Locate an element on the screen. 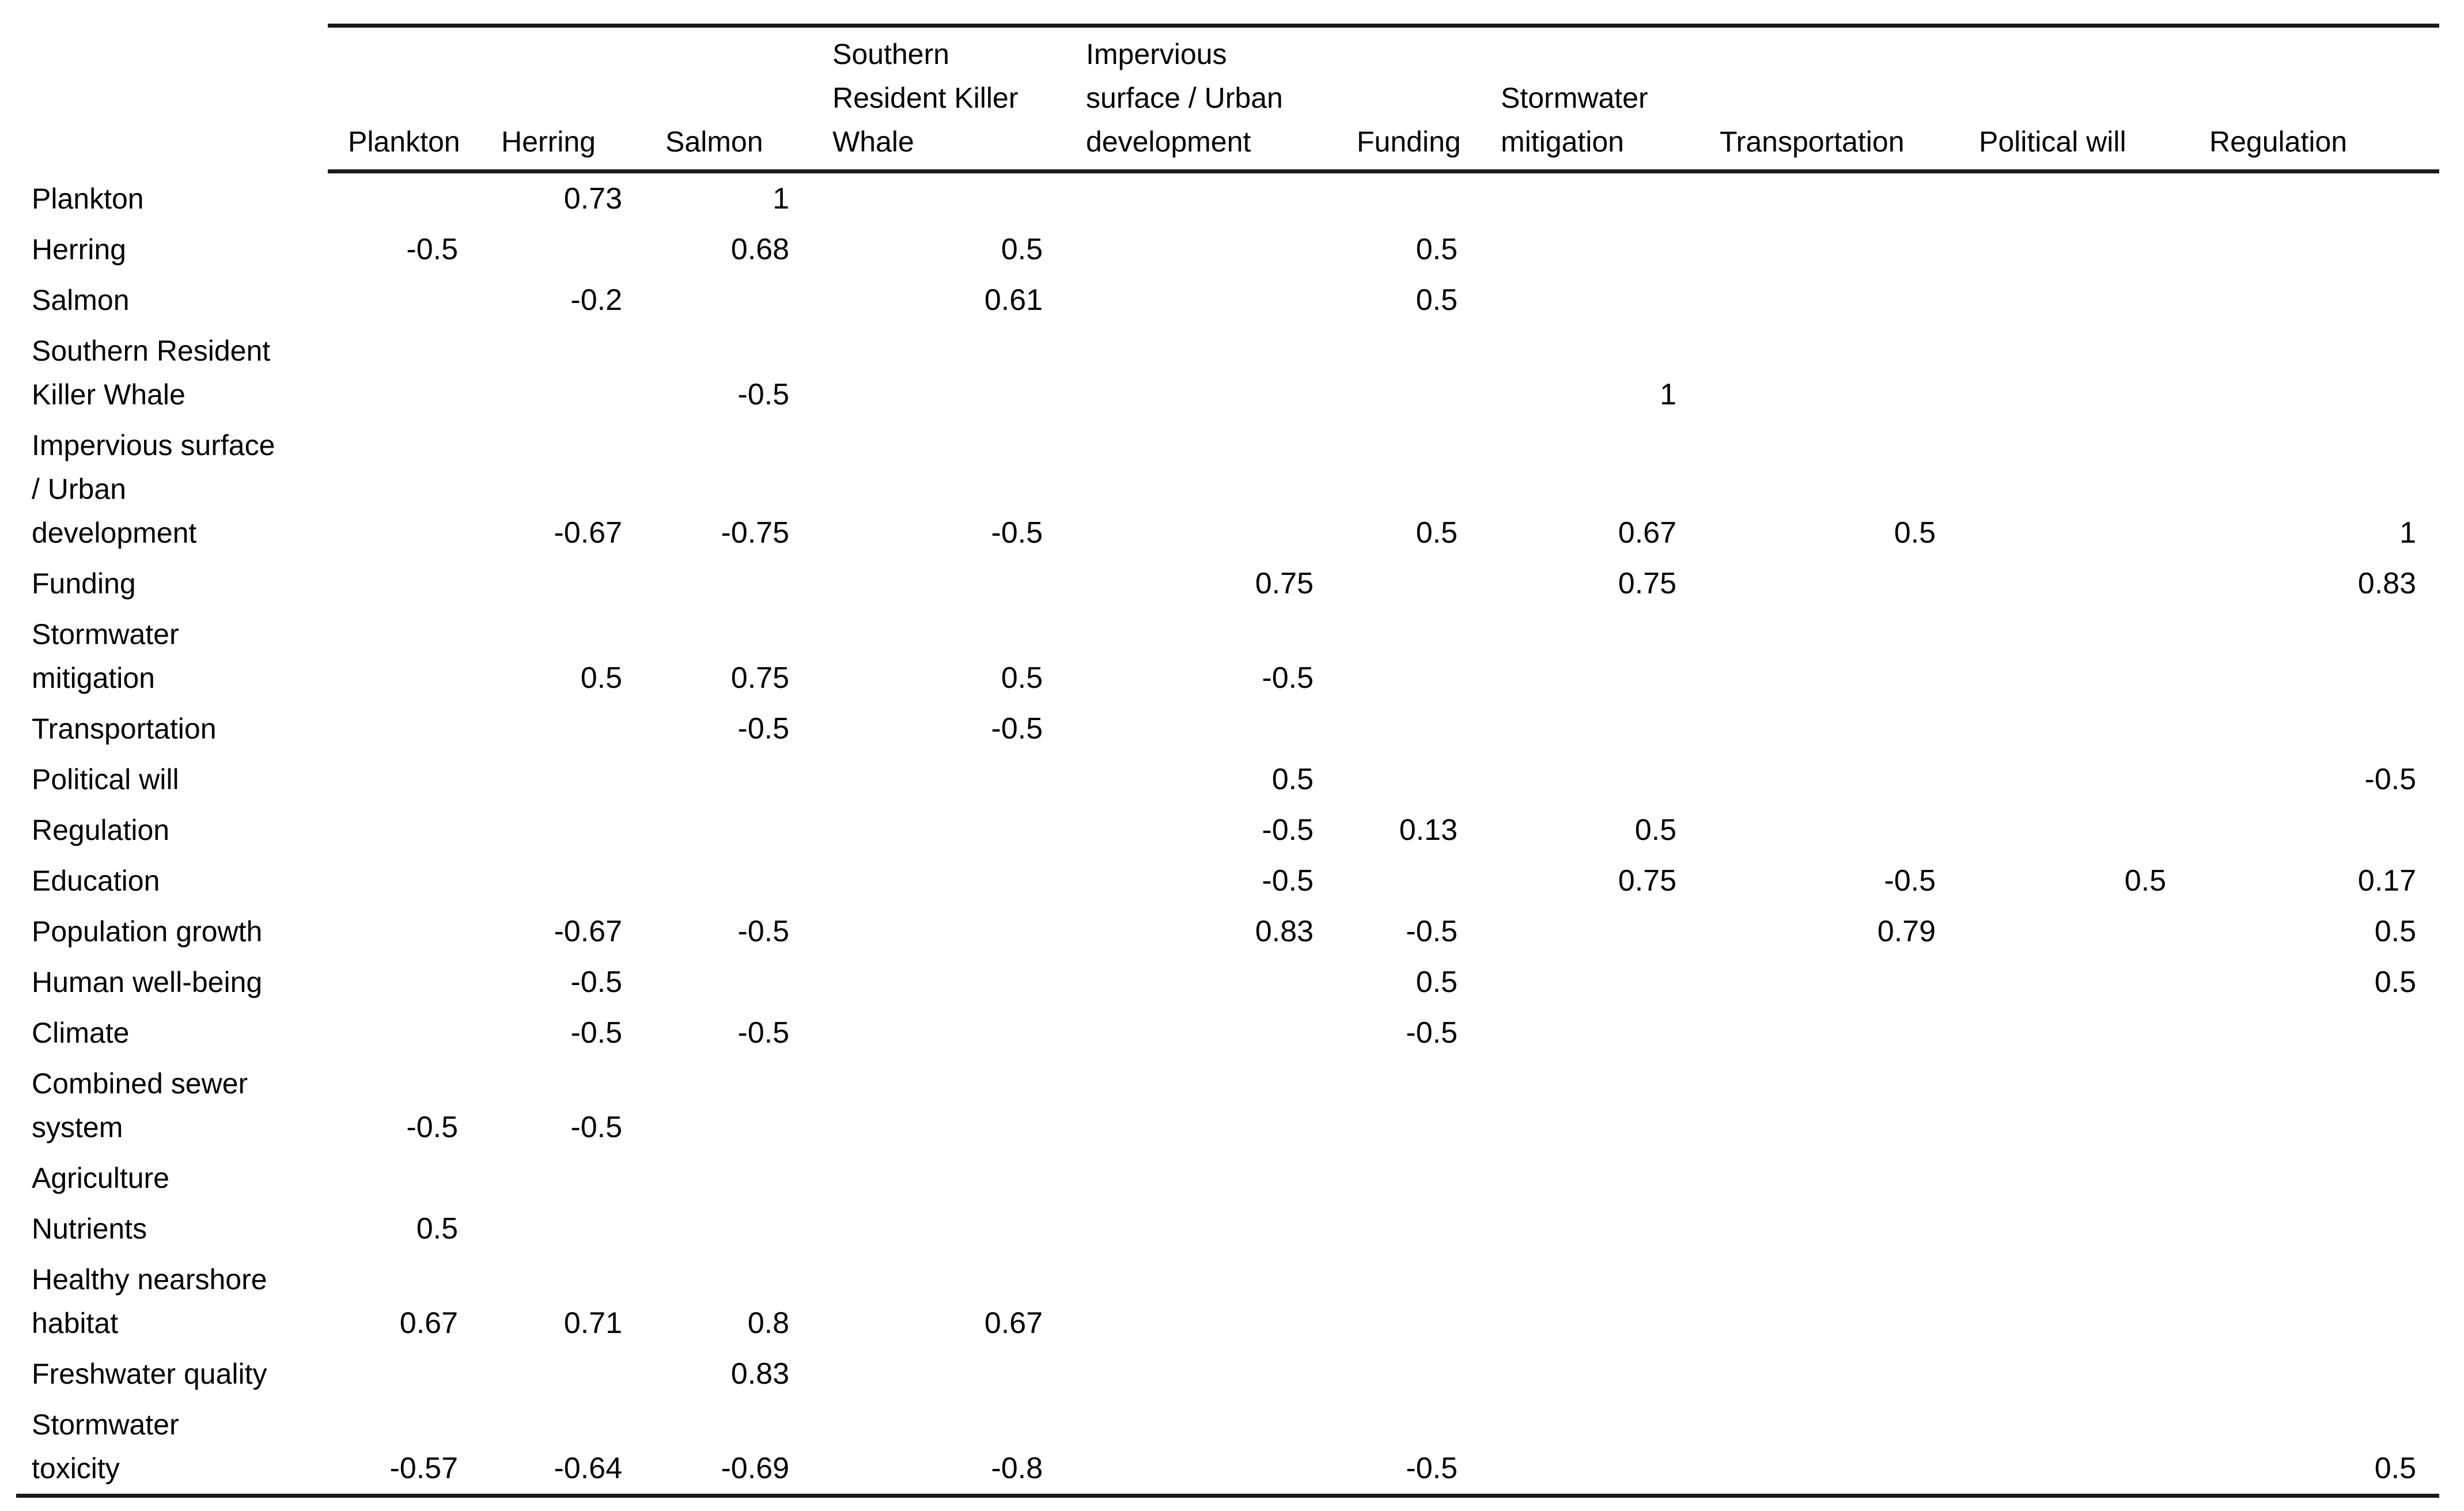 The image size is (2464, 1511). row-label: Freshwater quality is located at coordinates (149, 1374).